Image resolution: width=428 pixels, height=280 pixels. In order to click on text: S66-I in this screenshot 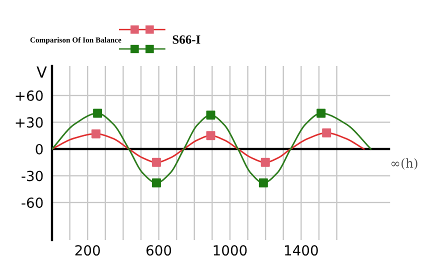, I will do `click(186, 39)`.